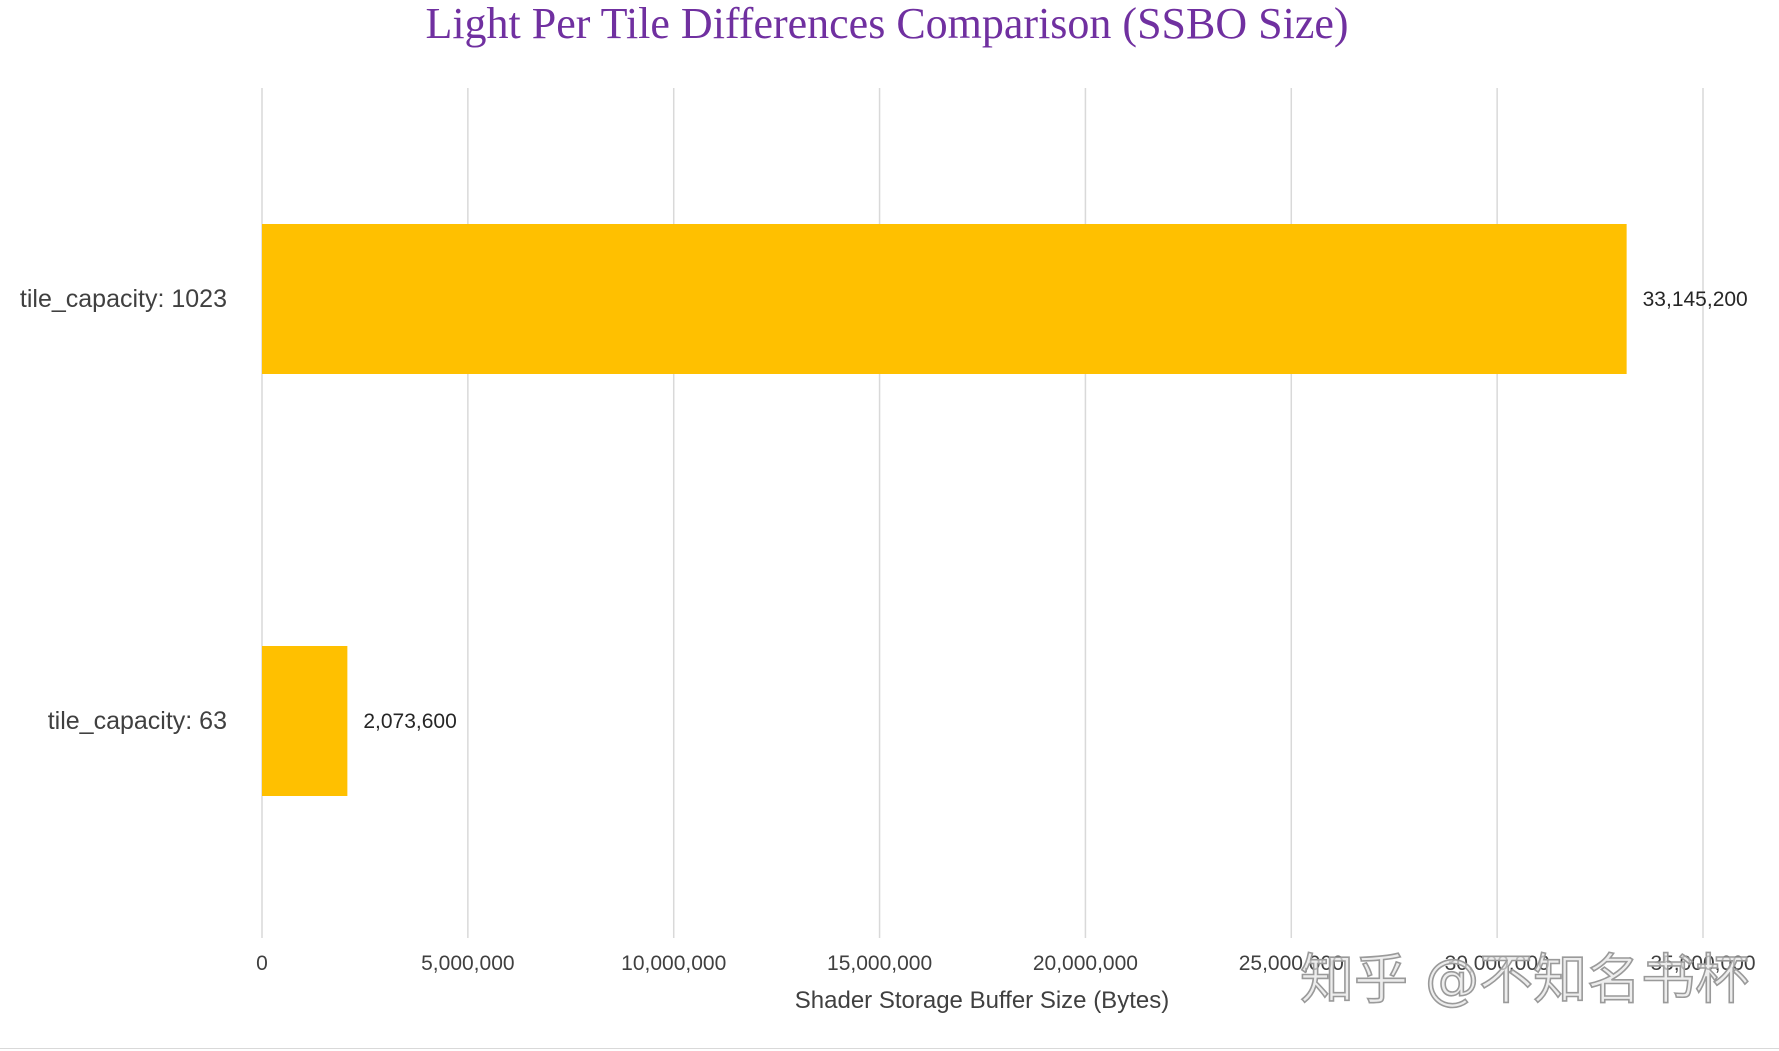 The width and height of the screenshot is (1779, 1051). What do you see at coordinates (673, 963) in the screenshot?
I see `x-tick-label-2: 10,000,000` at bounding box center [673, 963].